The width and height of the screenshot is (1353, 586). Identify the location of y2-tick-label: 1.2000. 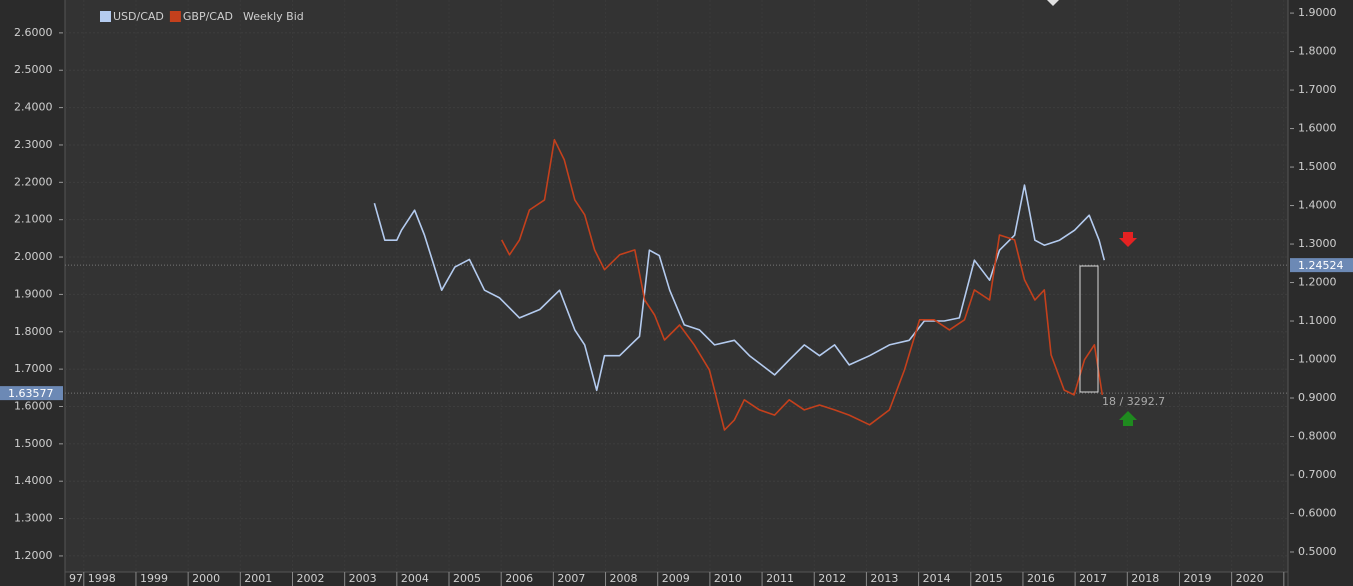
(1317, 282).